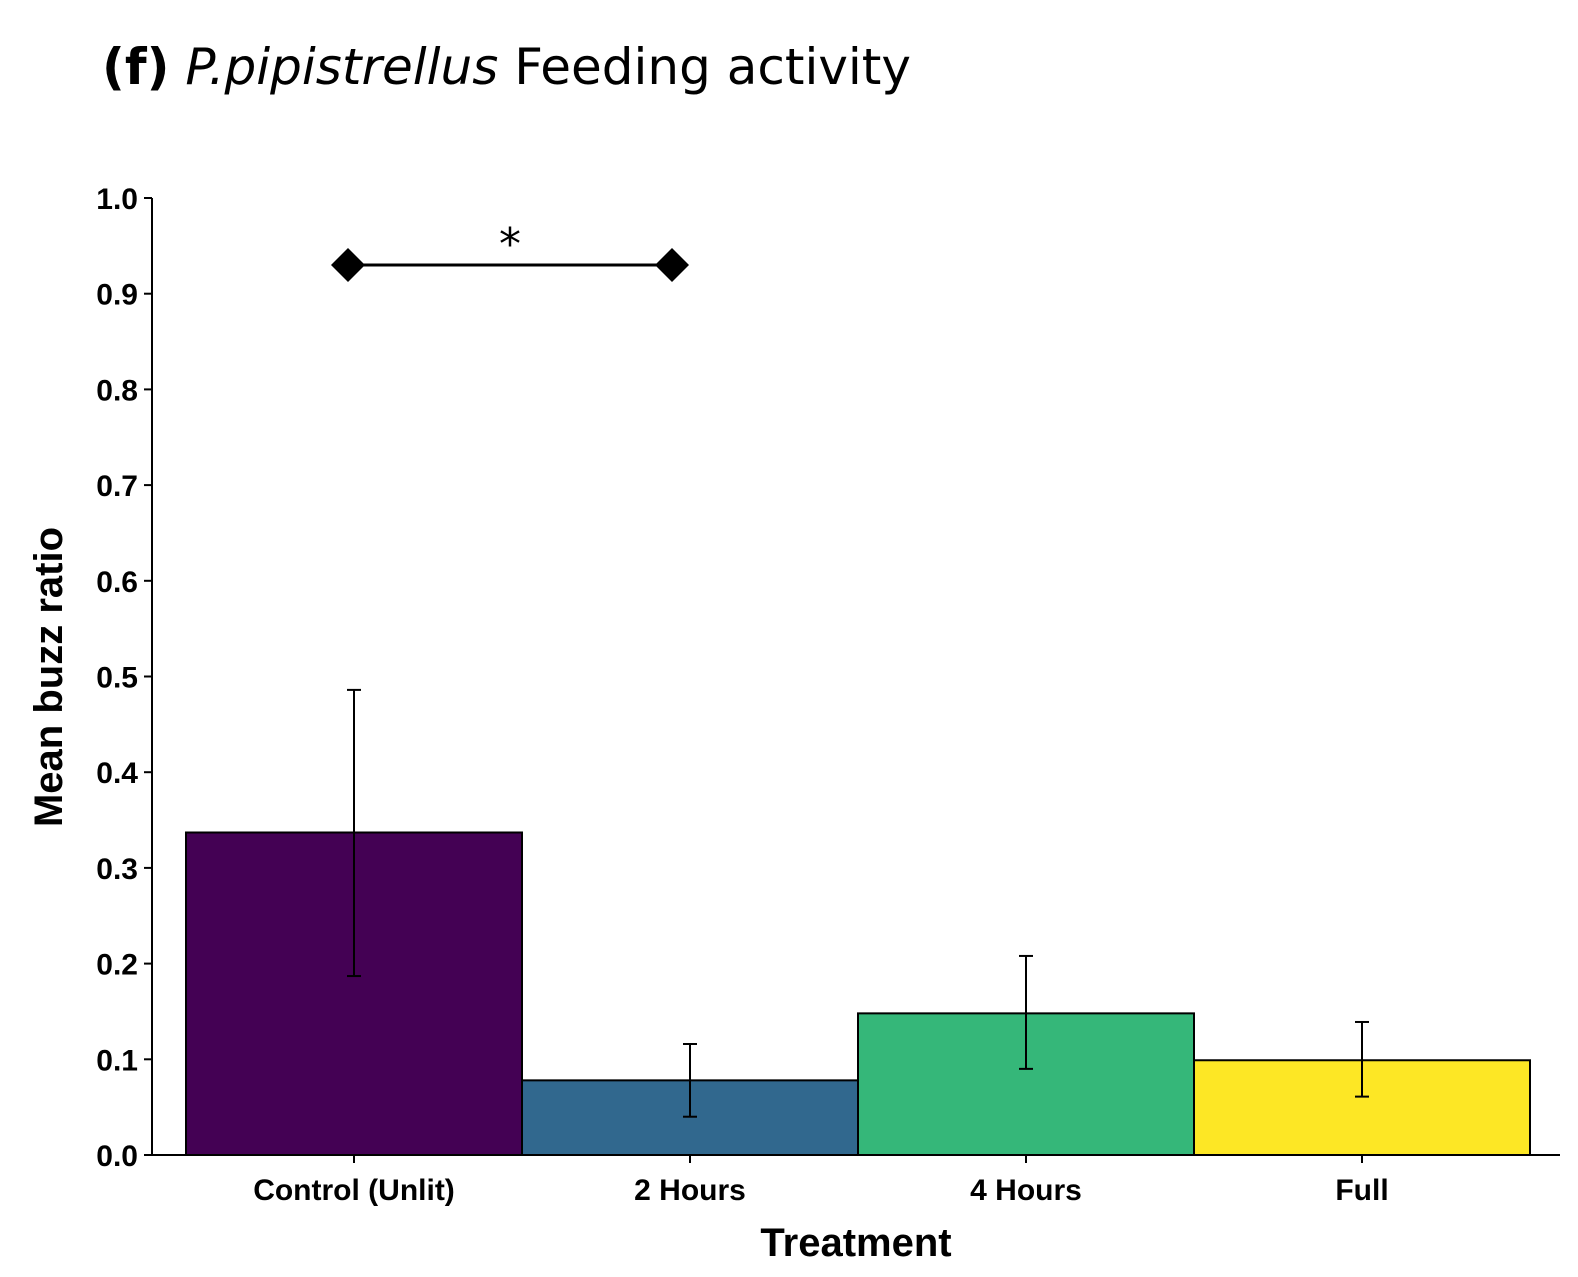  What do you see at coordinates (506, 67) in the screenshot?
I see `chart-title: (f) P.pipistrellus Feeding activity` at bounding box center [506, 67].